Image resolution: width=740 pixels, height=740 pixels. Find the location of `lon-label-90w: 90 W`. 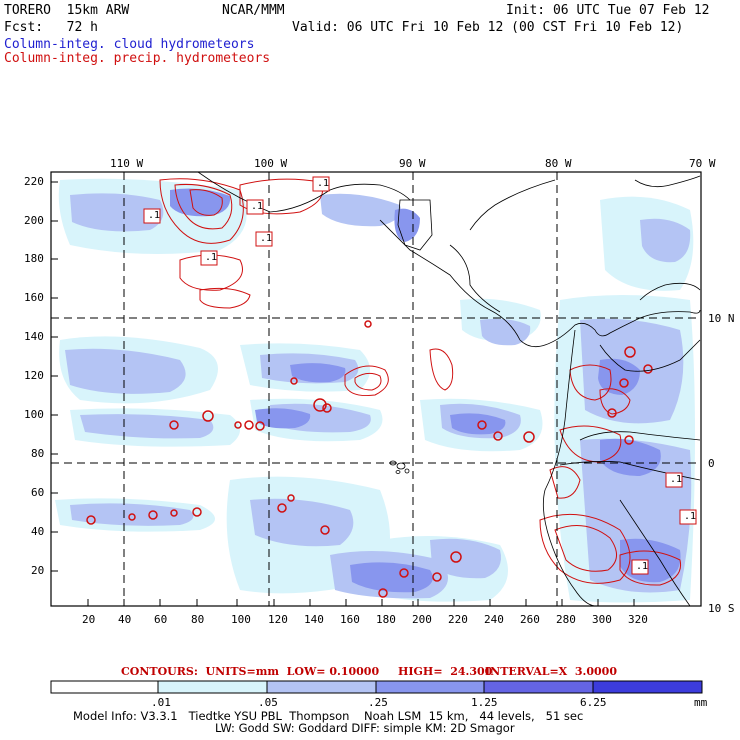

lon-label-90w: 90 W is located at coordinates (412, 163).